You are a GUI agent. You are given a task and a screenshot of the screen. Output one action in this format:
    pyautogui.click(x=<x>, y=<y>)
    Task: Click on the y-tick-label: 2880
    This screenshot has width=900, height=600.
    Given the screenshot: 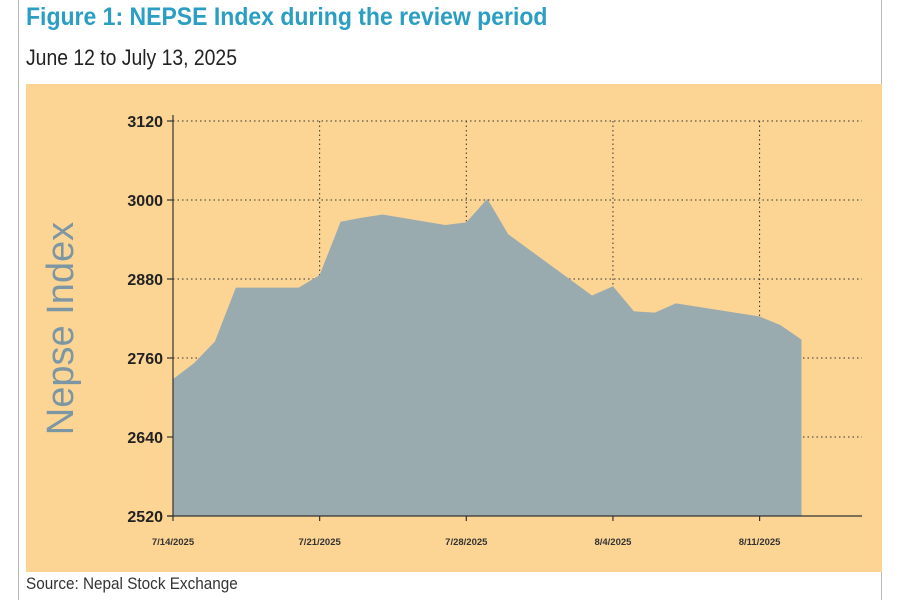 What is the action you would take?
    pyautogui.click(x=145, y=280)
    